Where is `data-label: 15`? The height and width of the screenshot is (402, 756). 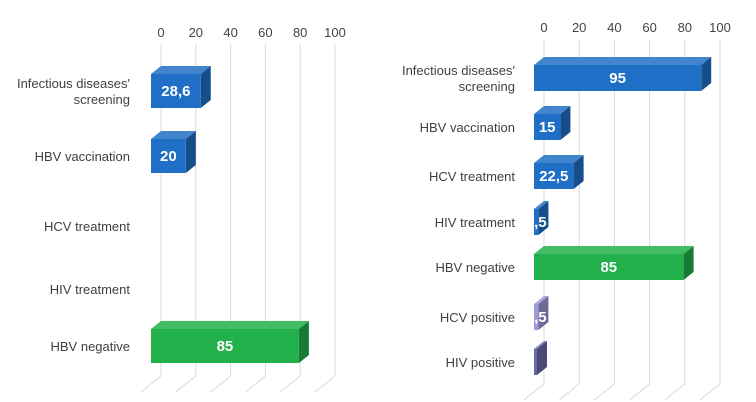
data-label: 15 is located at coordinates (547, 127).